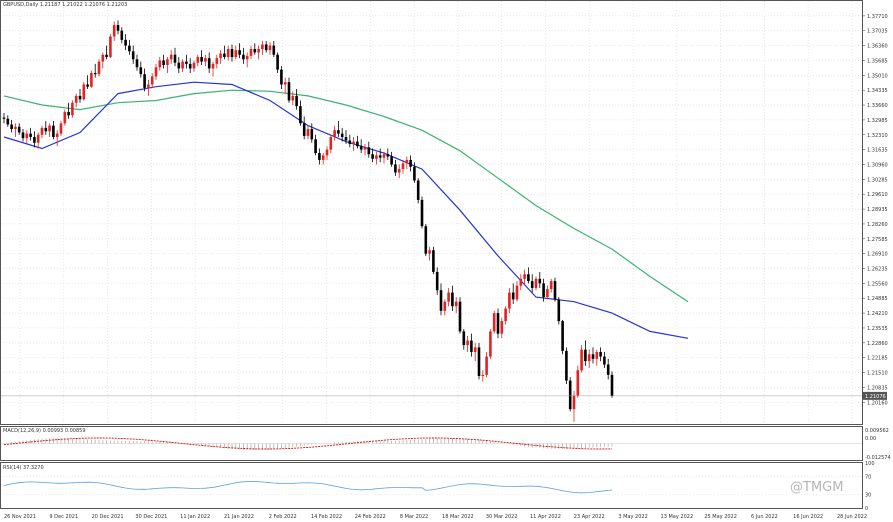 Image resolution: width=893 pixels, height=522 pixels. What do you see at coordinates (589, 517) in the screenshot?
I see `time-tick-label: 23 Apr 2022` at bounding box center [589, 517].